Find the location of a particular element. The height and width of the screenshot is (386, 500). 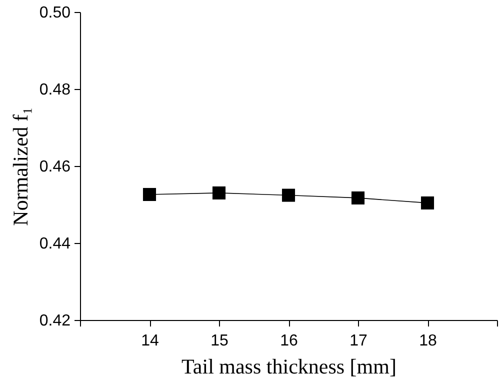

y-axis-title: Normalized f₁ is located at coordinates (20, 166).